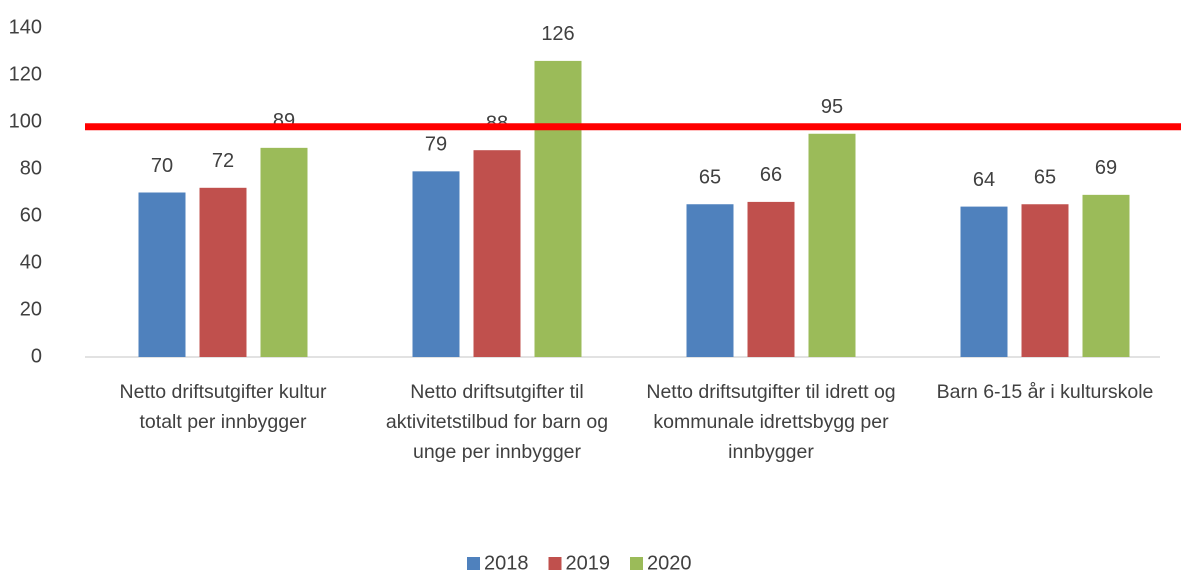 Image resolution: width=1181 pixels, height=575 pixels. I want to click on y-tick-label: 20, so click(31, 309).